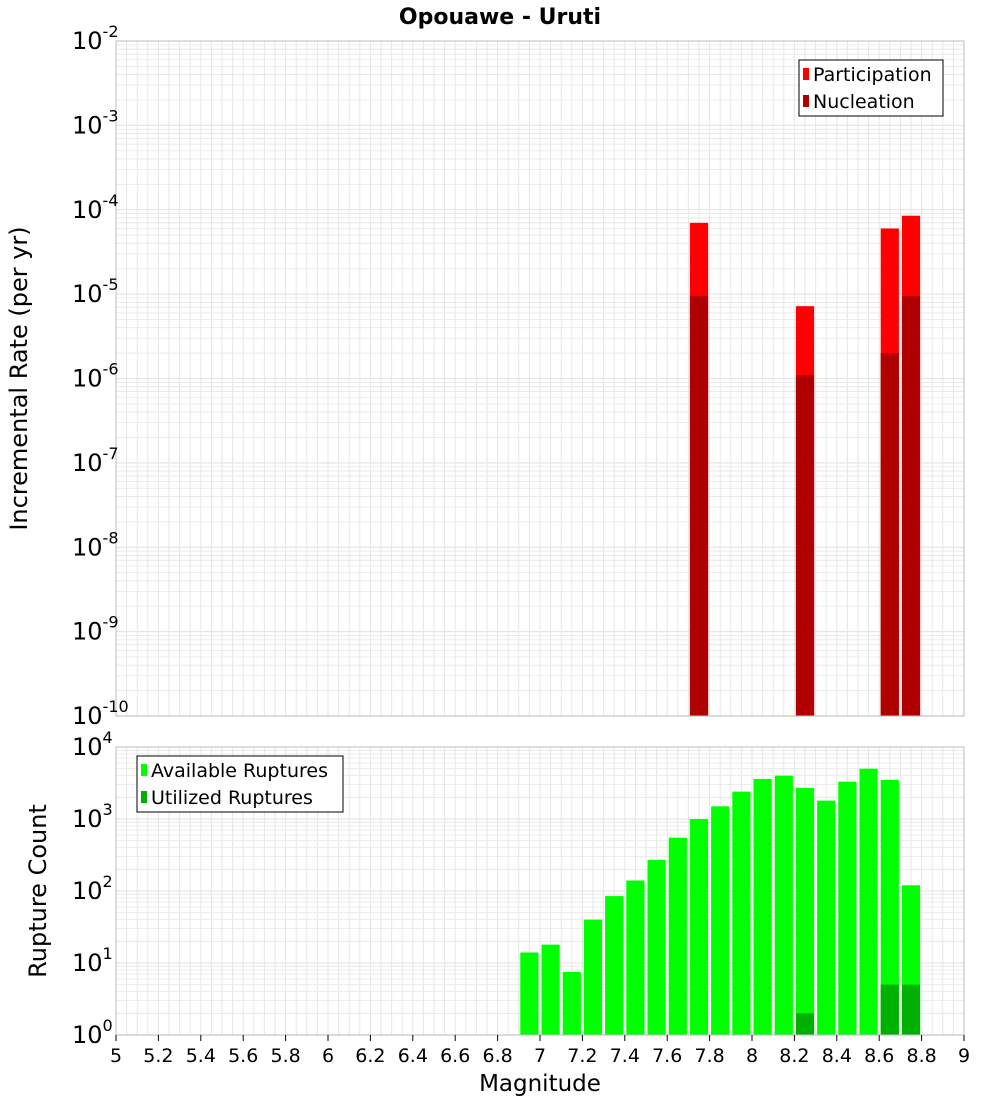 The image size is (1000, 1100). Describe the element at coordinates (95, 544) in the screenshot. I see `y-tick-label: 10⁻⁸` at that location.